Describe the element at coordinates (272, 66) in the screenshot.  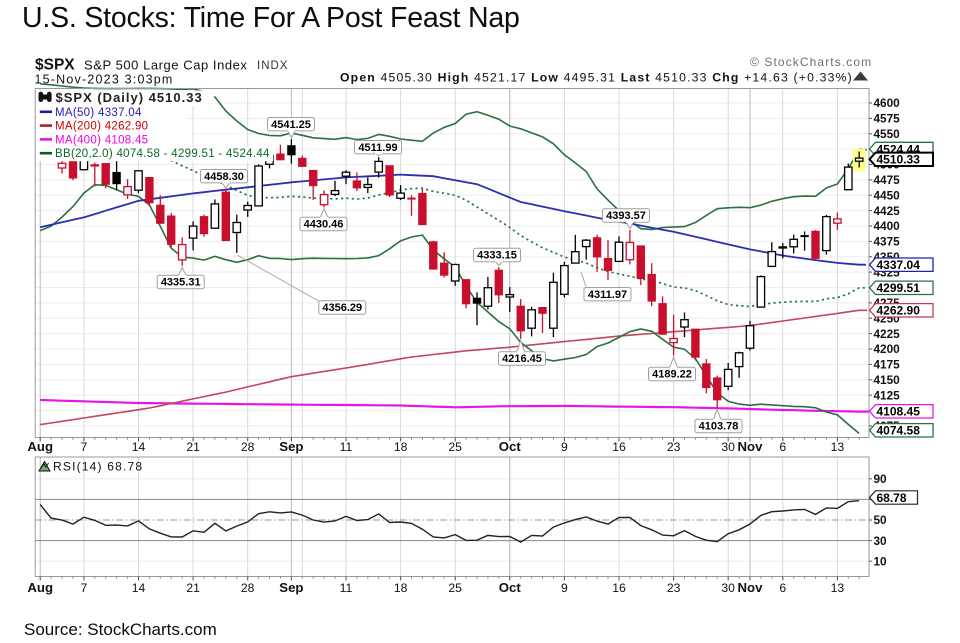
I see `svg-text: INDX` at that location.